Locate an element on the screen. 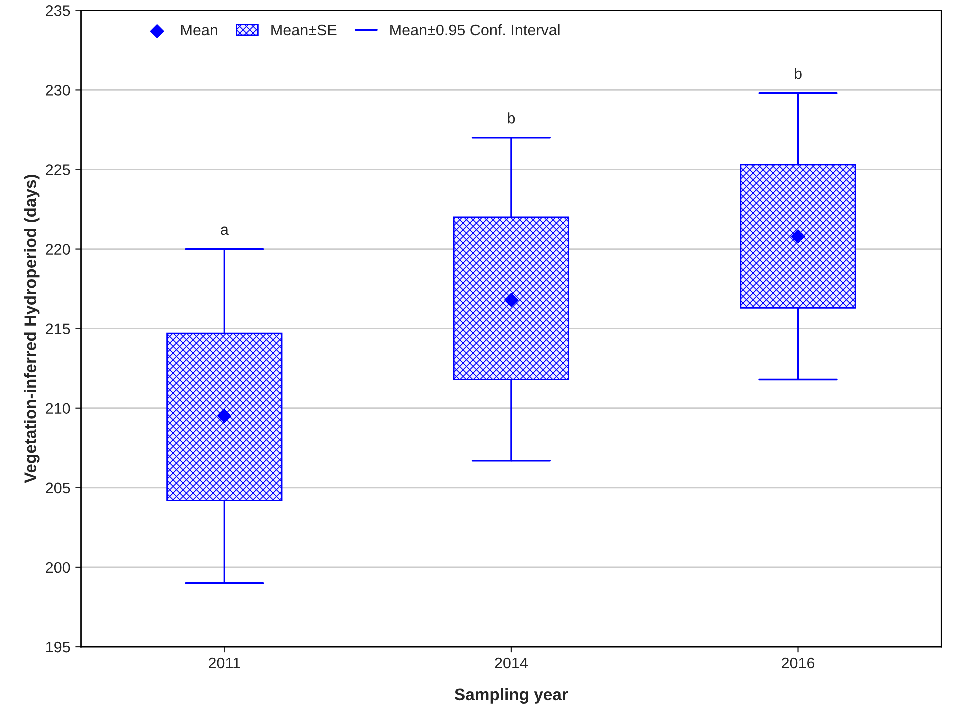 This screenshot has width=956, height=711. x-tick-label: 2014 is located at coordinates (511, 663).